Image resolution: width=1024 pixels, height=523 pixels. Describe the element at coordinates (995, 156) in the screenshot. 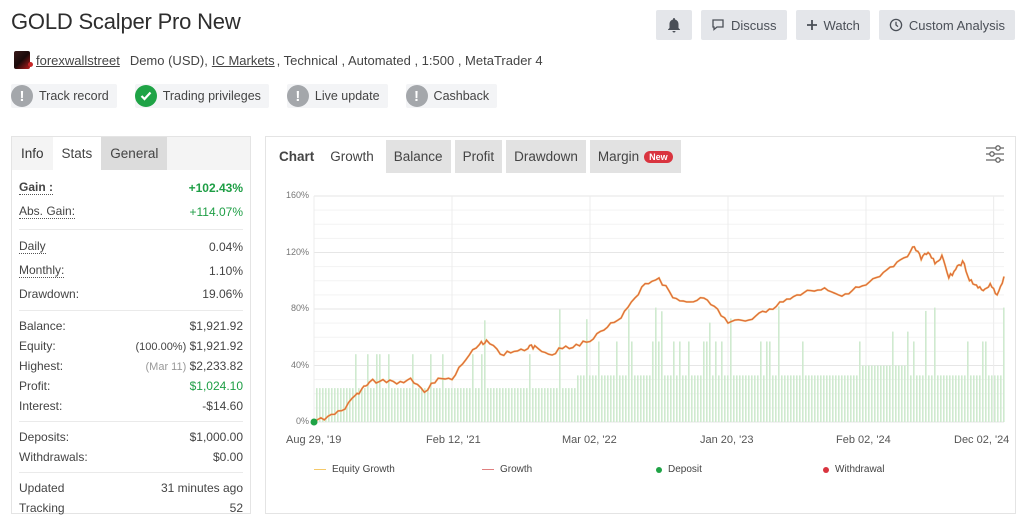

I see `sliders-icon` at that location.